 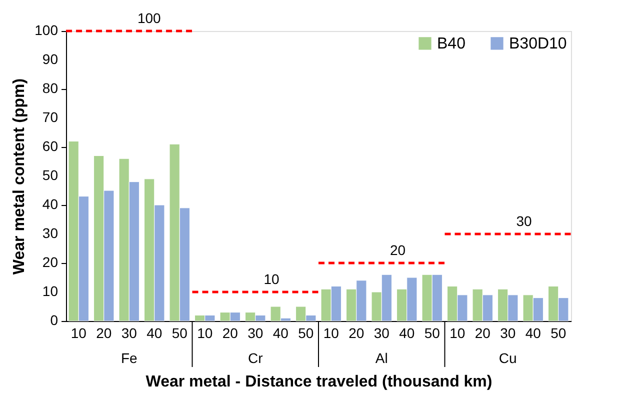 I want to click on ref-line-label: 10, so click(x=272, y=279).